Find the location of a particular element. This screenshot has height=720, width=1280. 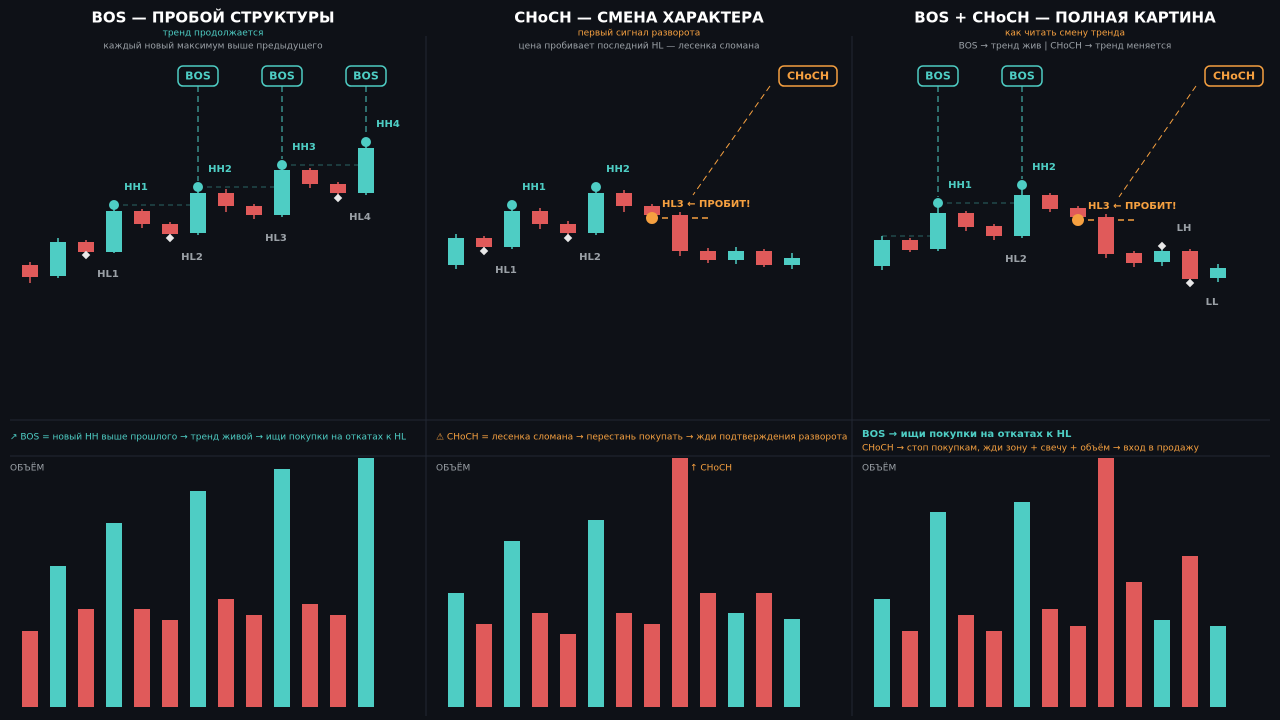

pivot-label: HL3 ← ПРОБИТ! is located at coordinates (1132, 206).